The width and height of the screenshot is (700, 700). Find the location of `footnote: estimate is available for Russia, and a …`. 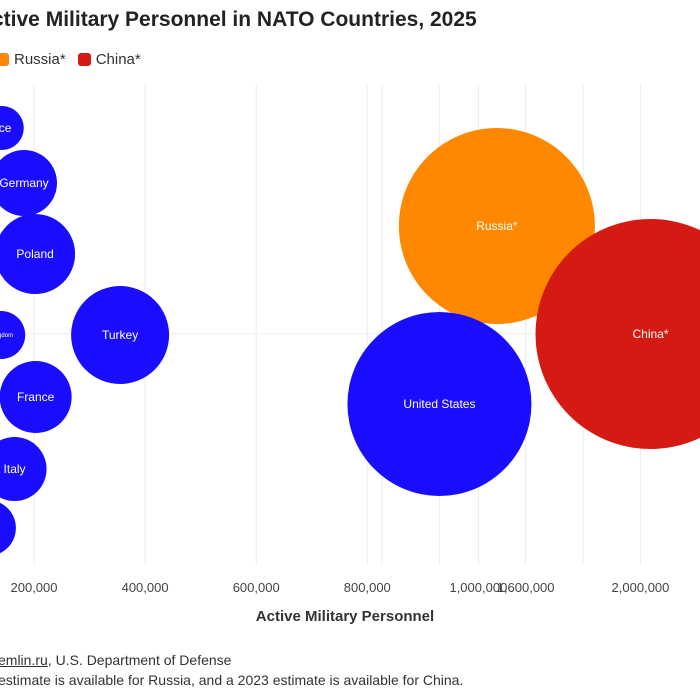

footnote: estimate is available for Russia, and a … is located at coordinates (232, 680).